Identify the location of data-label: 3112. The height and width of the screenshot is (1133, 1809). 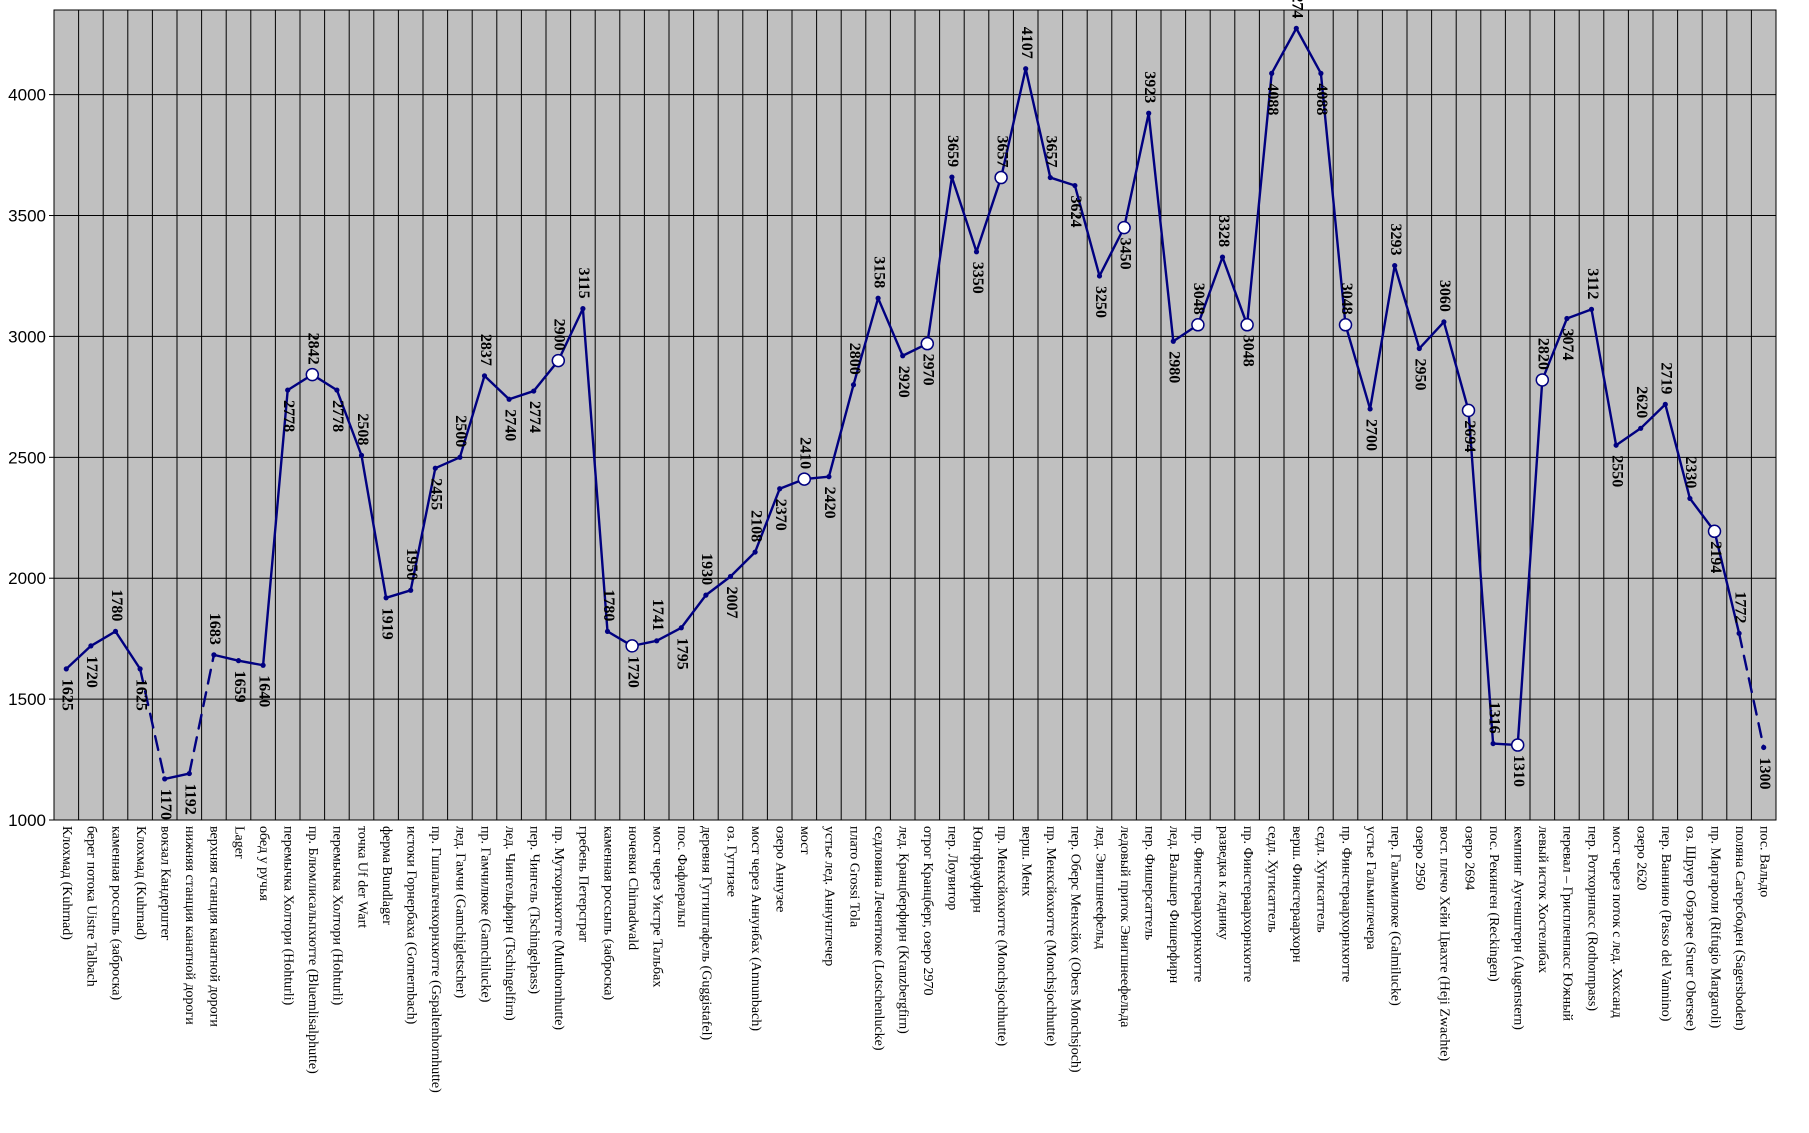
(1592, 283).